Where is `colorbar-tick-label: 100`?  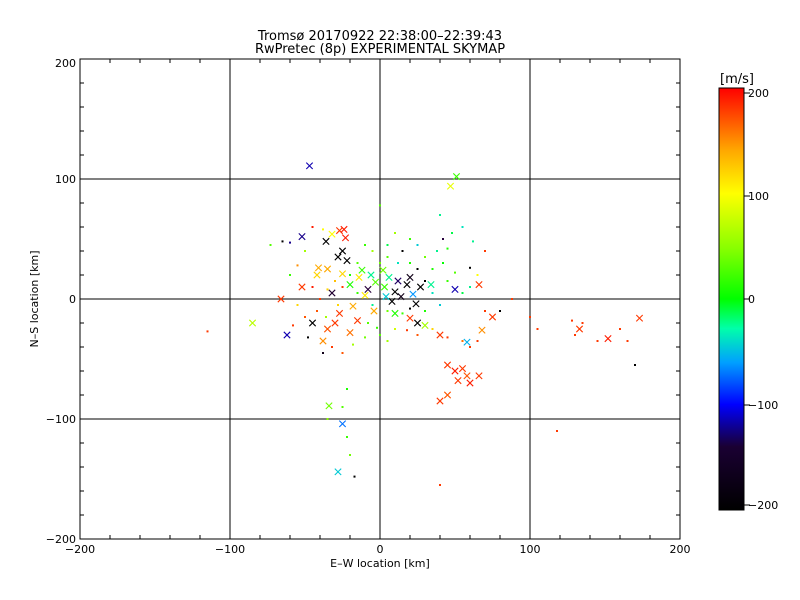
colorbar-tick-label: 100 is located at coordinates (758, 196).